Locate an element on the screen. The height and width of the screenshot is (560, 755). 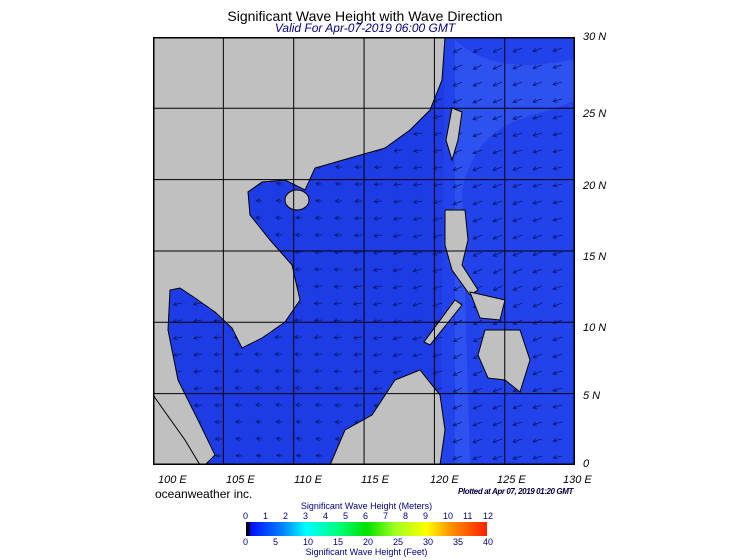
colorbar-meters-title: Significant Wave Height (Meters) is located at coordinates (366, 506).